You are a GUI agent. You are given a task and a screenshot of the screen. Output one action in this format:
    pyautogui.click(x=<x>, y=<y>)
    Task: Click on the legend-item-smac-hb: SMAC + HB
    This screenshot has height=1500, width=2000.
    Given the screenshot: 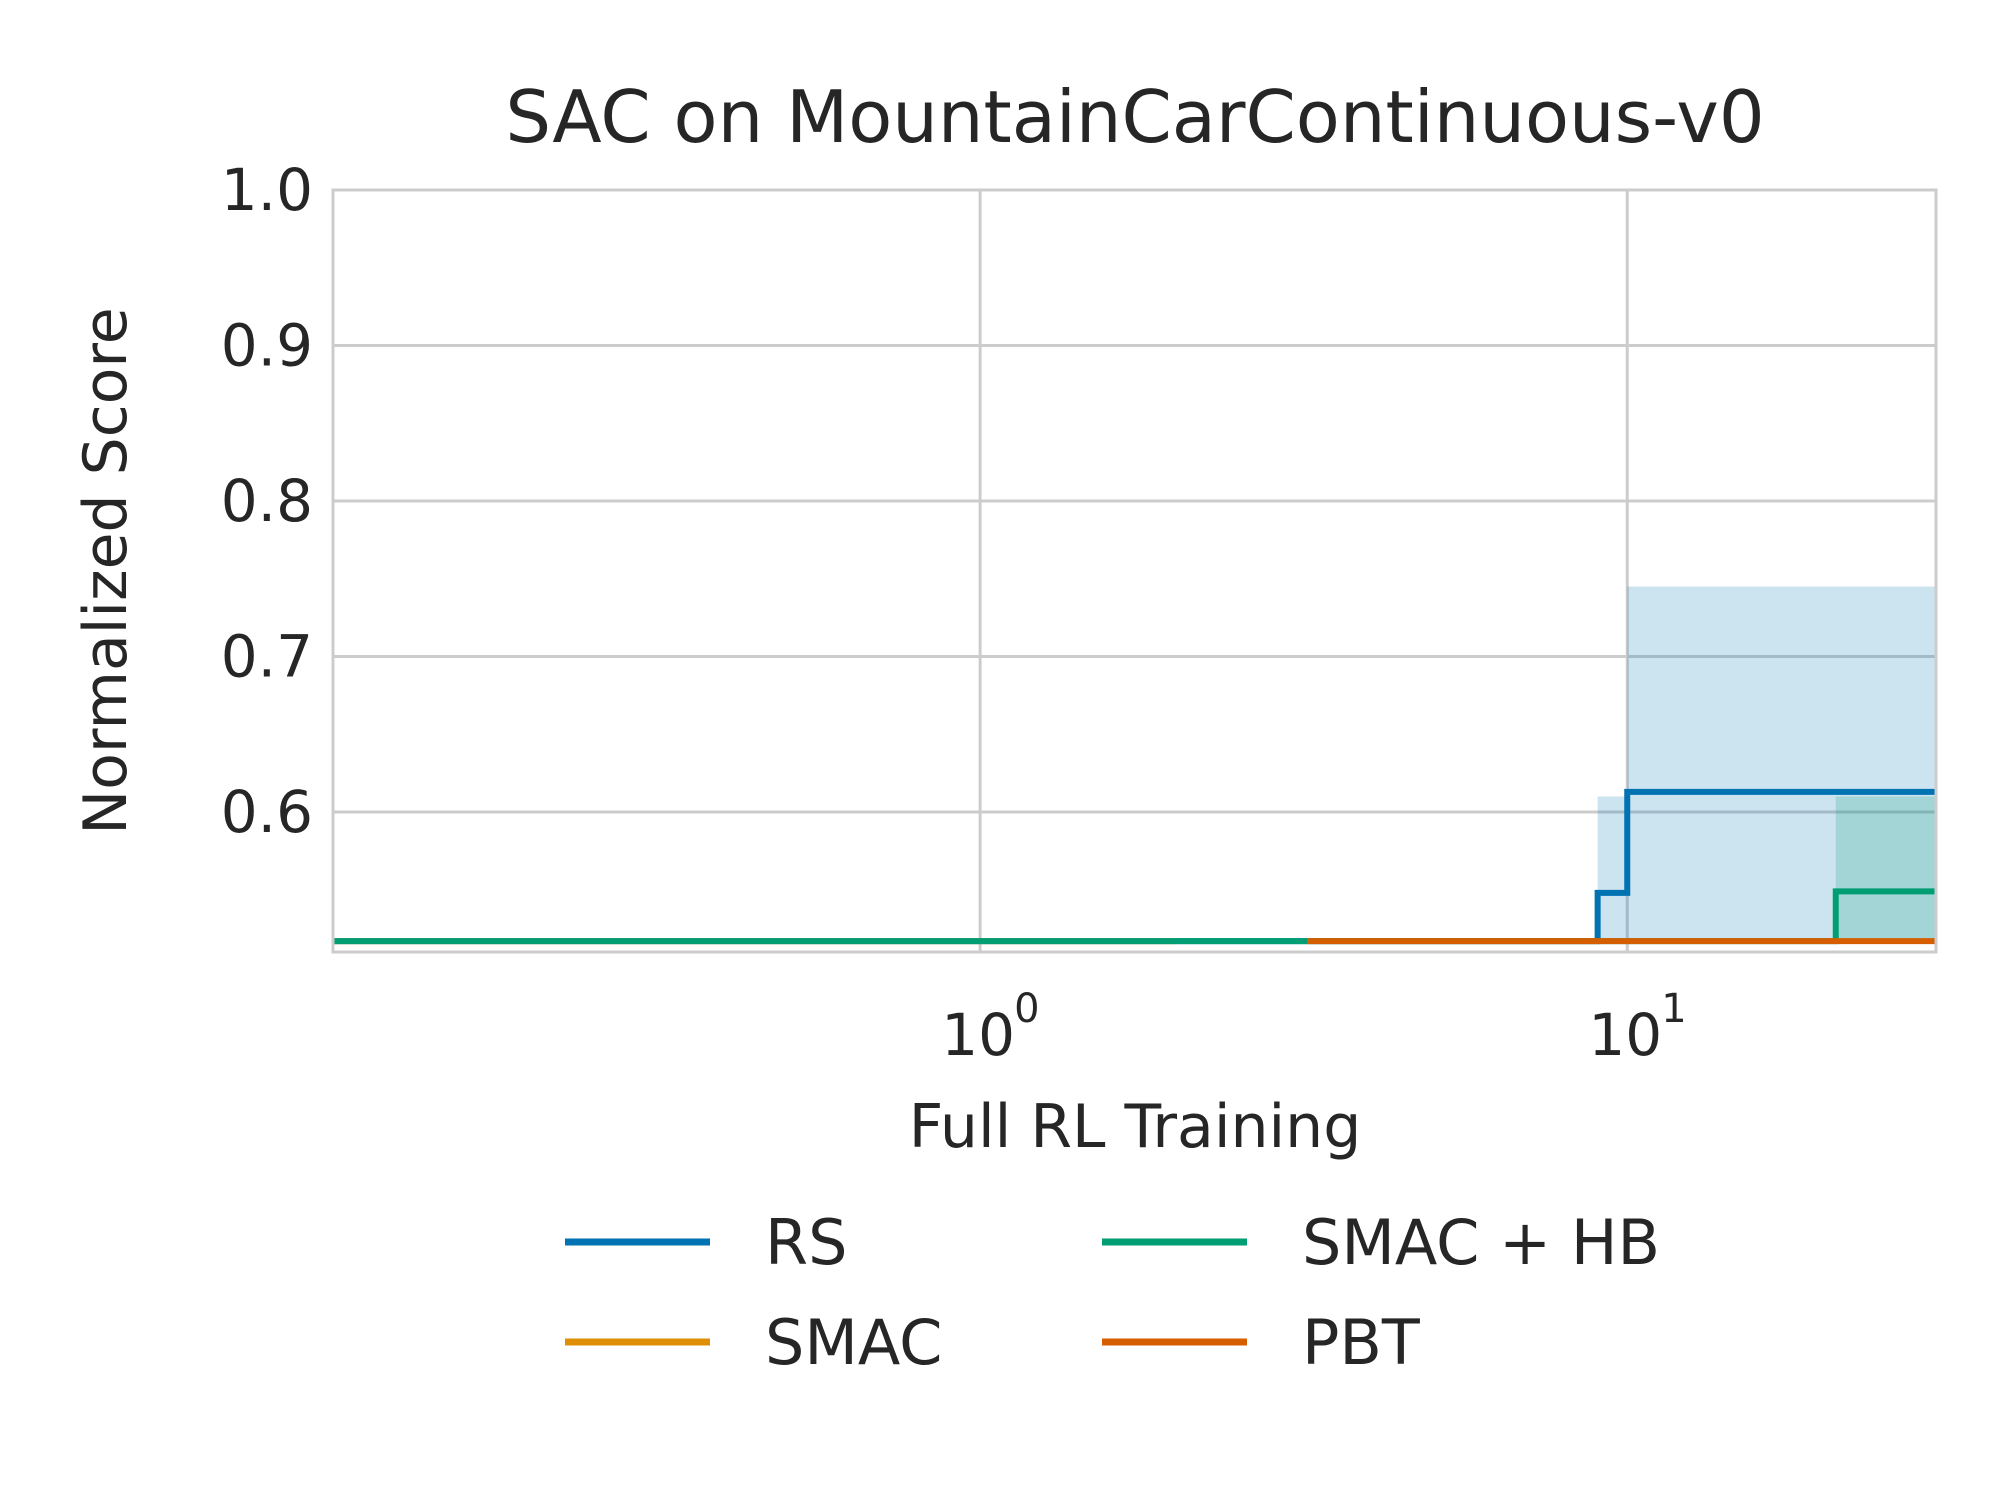 What is the action you would take?
    pyautogui.click(x=1381, y=1242)
    